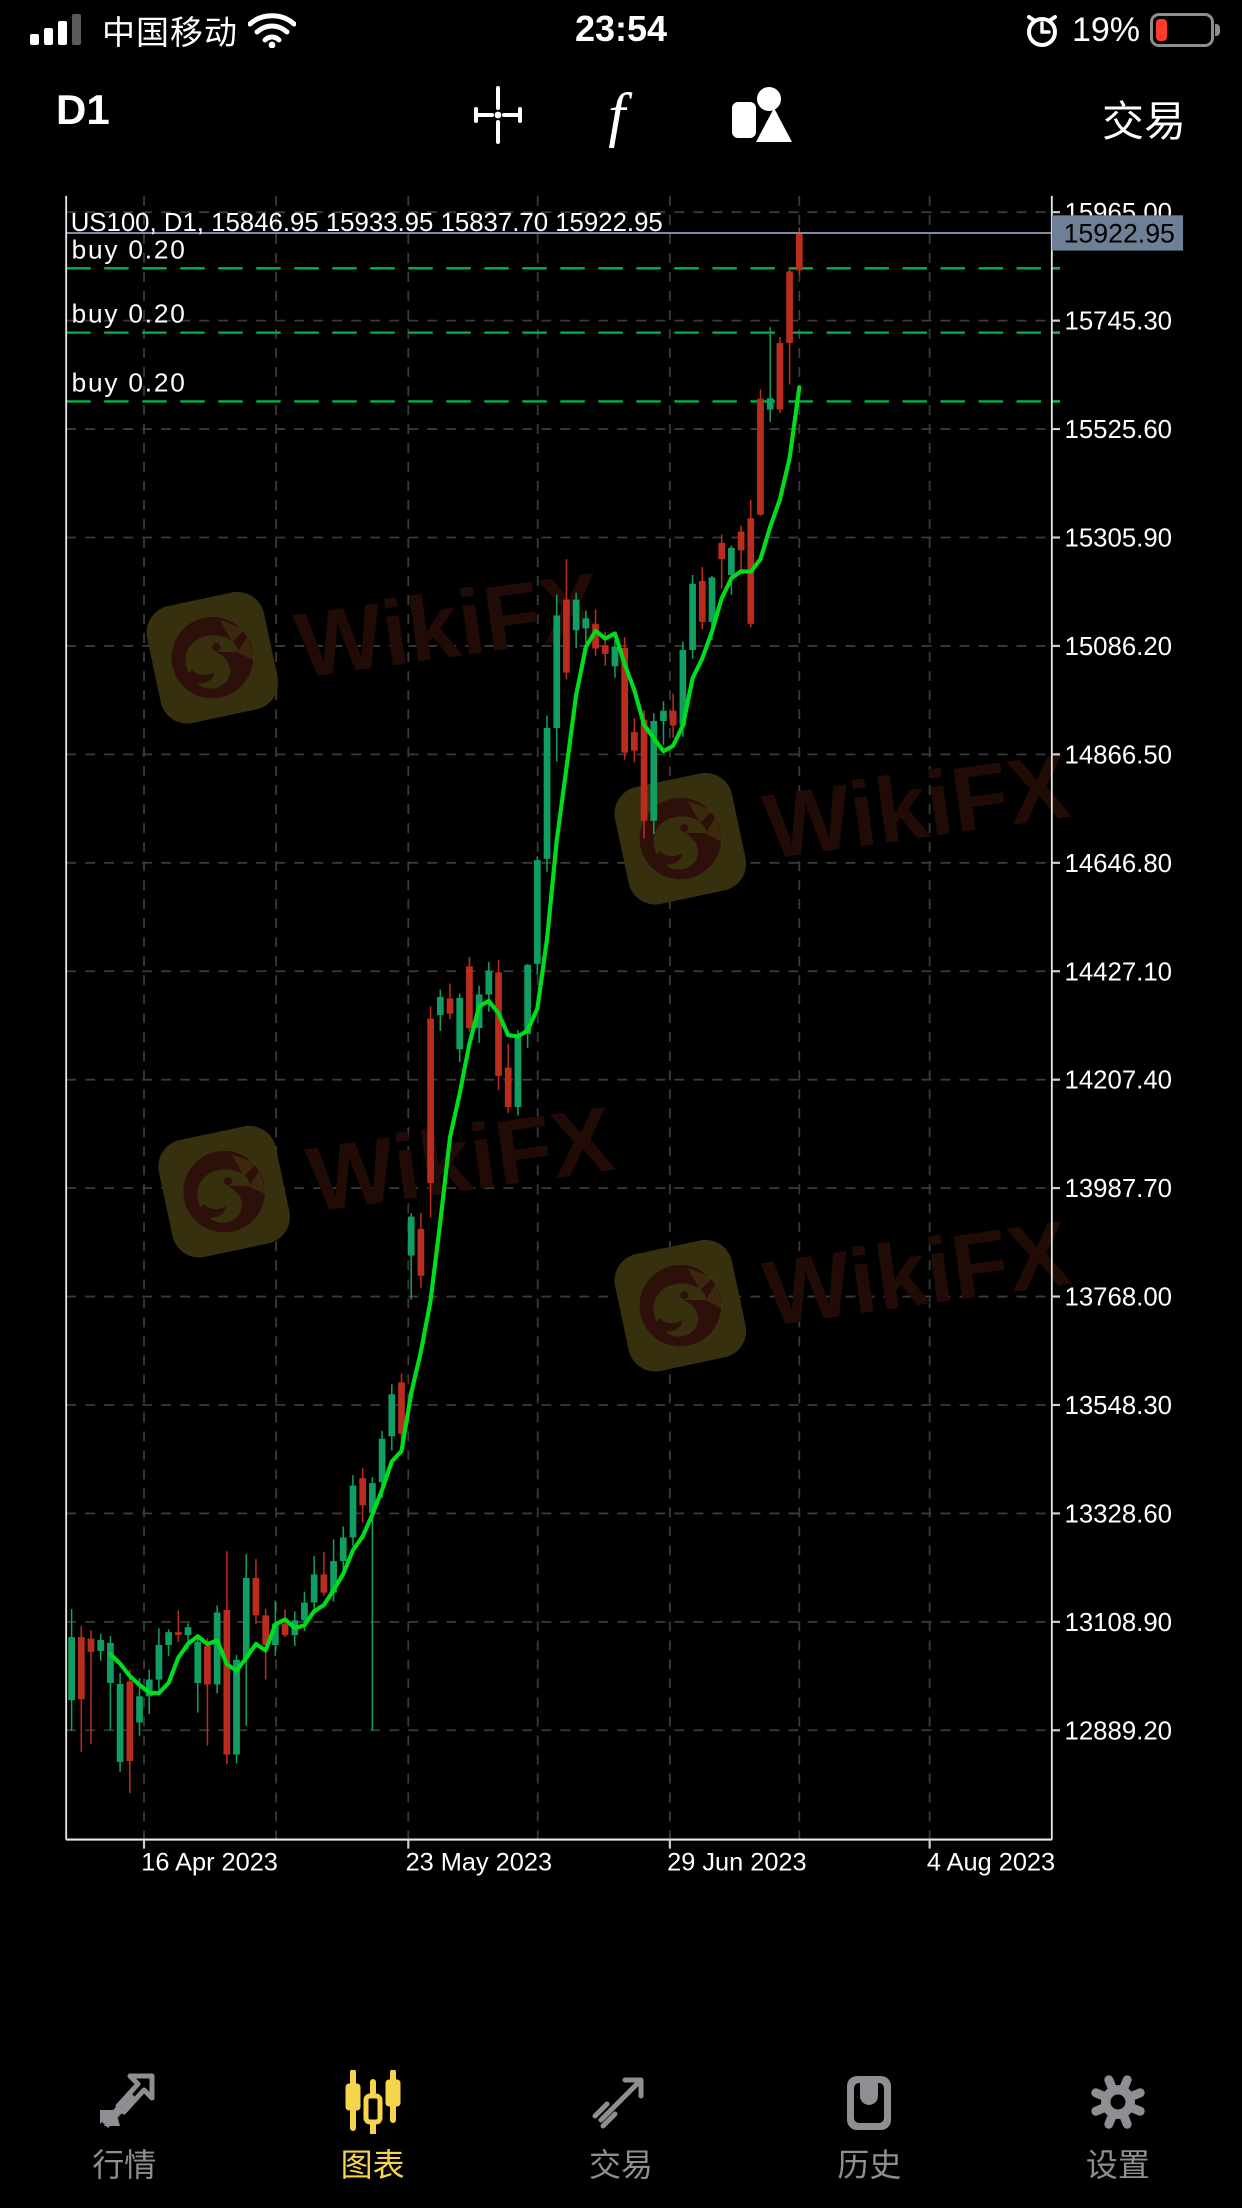  What do you see at coordinates (1119, 647) in the screenshot?
I see `y-axis-label: 15086.20` at bounding box center [1119, 647].